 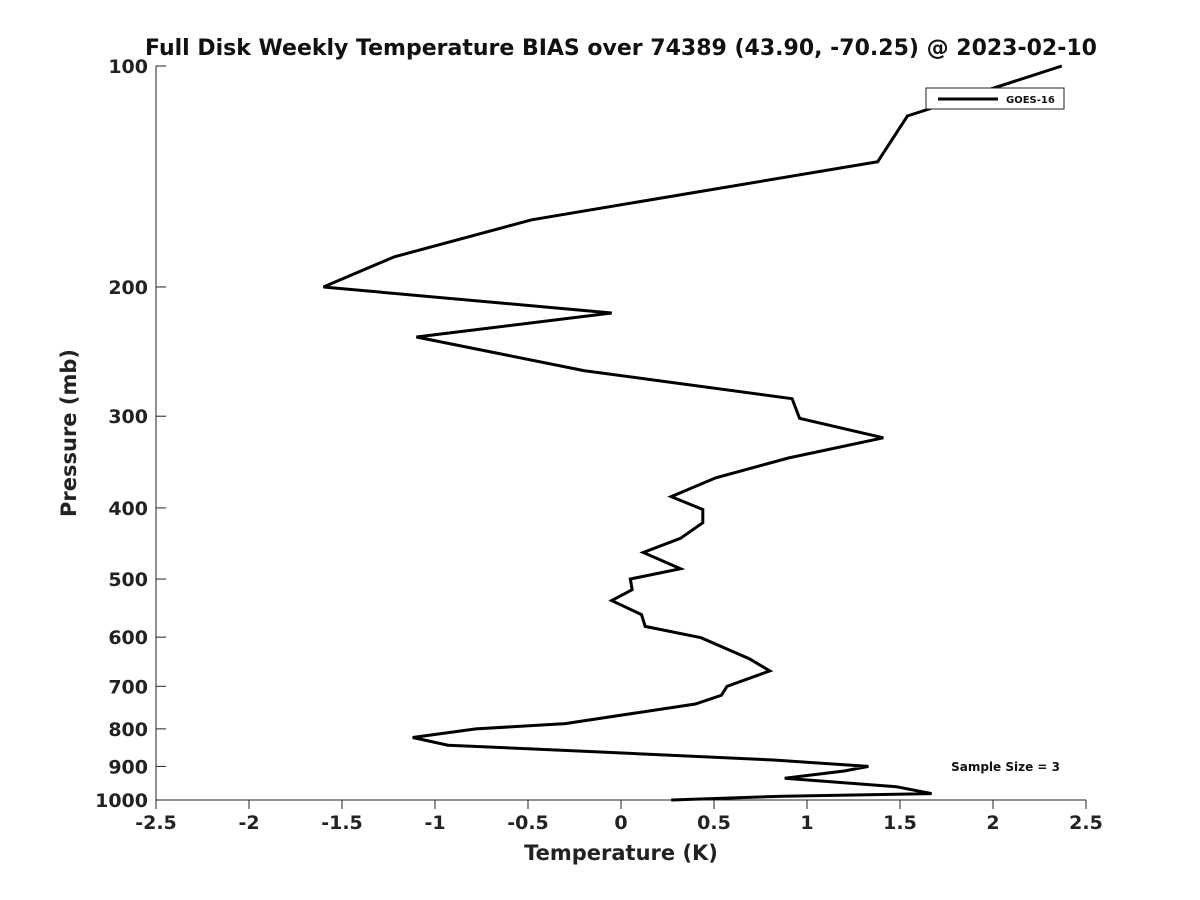 I want to click on x-tick-label: 2, so click(x=992, y=823).